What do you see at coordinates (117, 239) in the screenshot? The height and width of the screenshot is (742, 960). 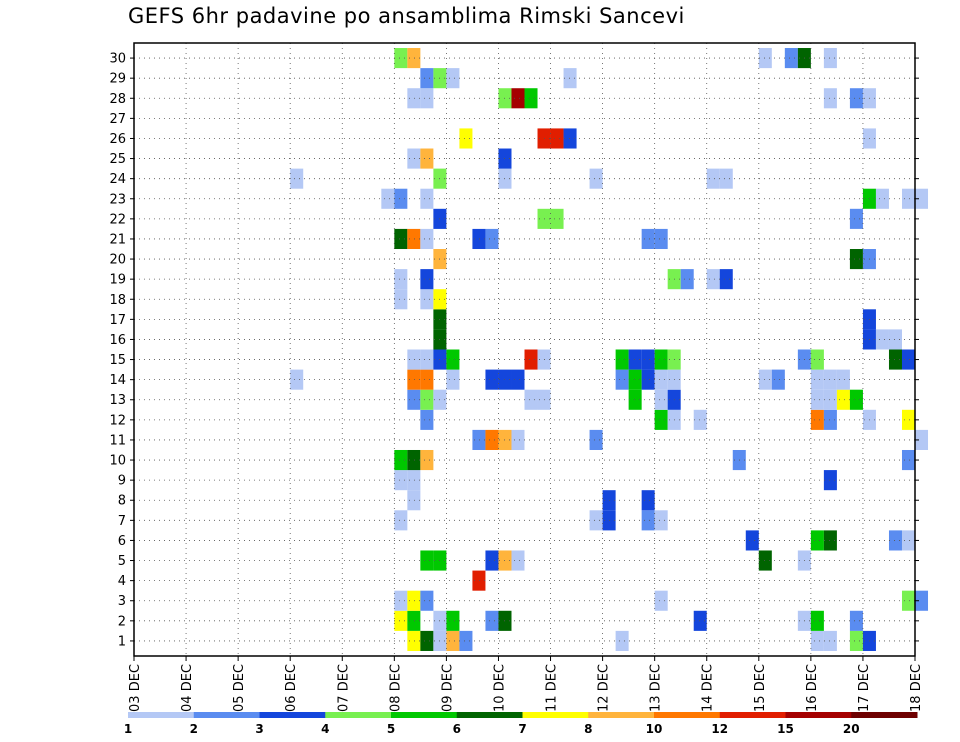 I see `y-tick-label: 21` at bounding box center [117, 239].